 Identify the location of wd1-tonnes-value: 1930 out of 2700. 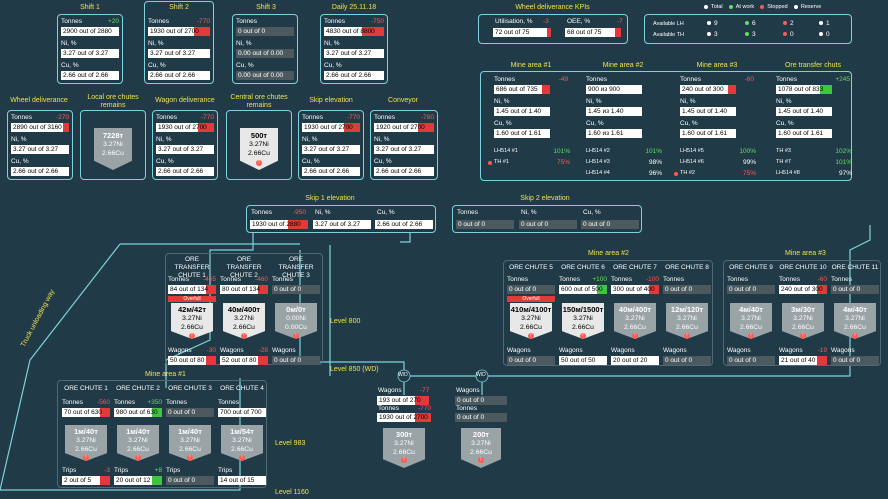
(404, 417).